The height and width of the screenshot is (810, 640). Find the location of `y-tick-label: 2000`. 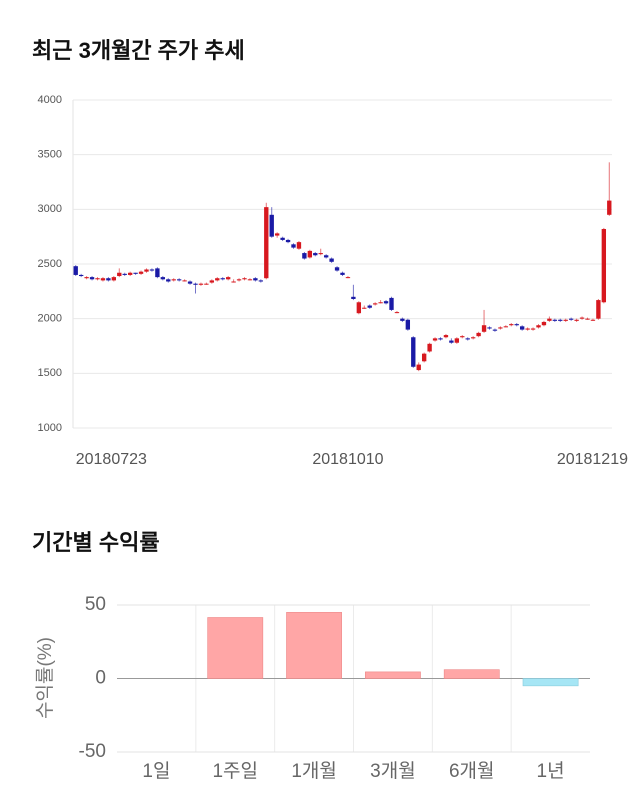

y-tick-label: 2000 is located at coordinates (50, 319).